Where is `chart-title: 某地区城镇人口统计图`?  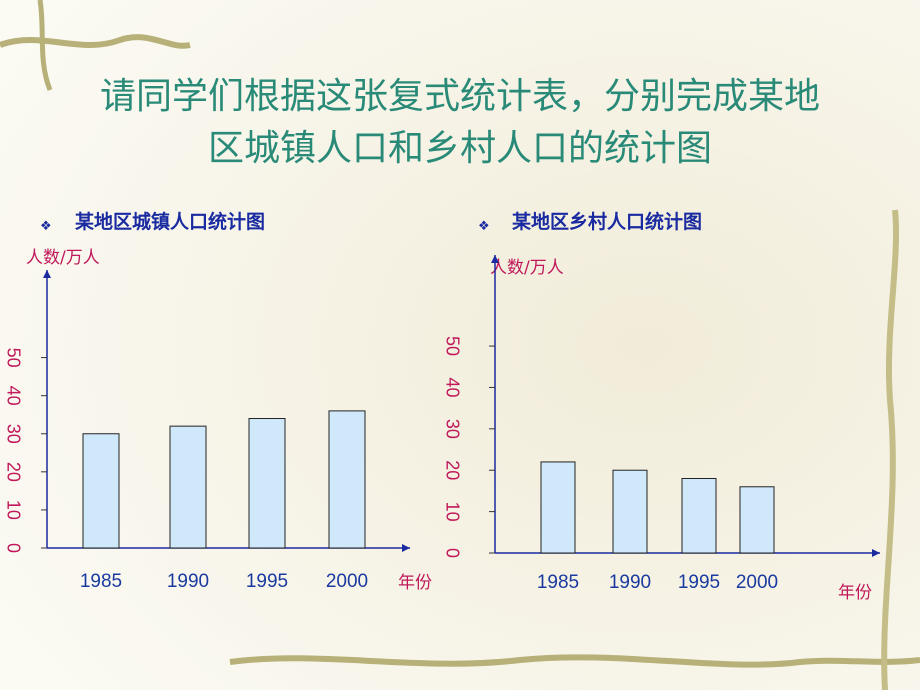 chart-title: 某地区城镇人口统计图 is located at coordinates (170, 221).